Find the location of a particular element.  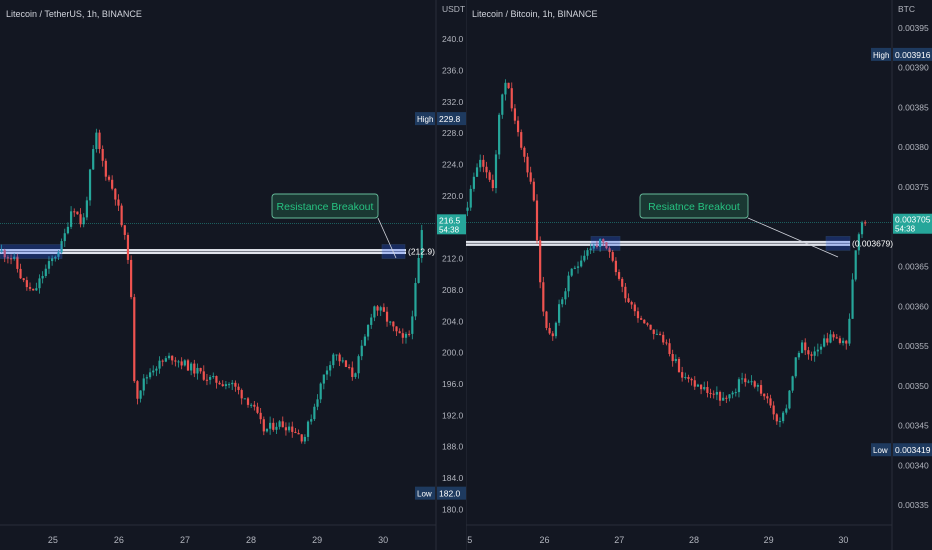

x-tick-label: 28 is located at coordinates (694, 540).